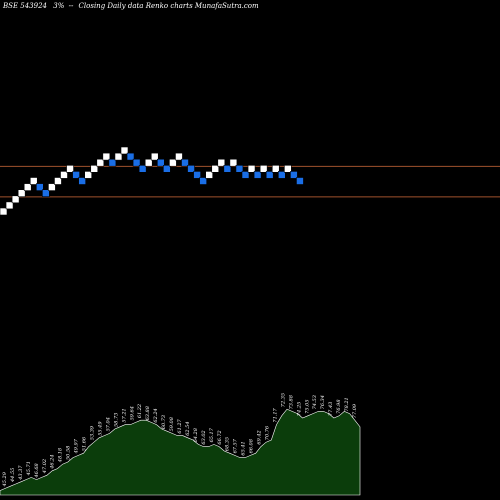 The height and width of the screenshot is (500, 500). What do you see at coordinates (58, 6) in the screenshot?
I see `chart-box-size: 3%` at bounding box center [58, 6].